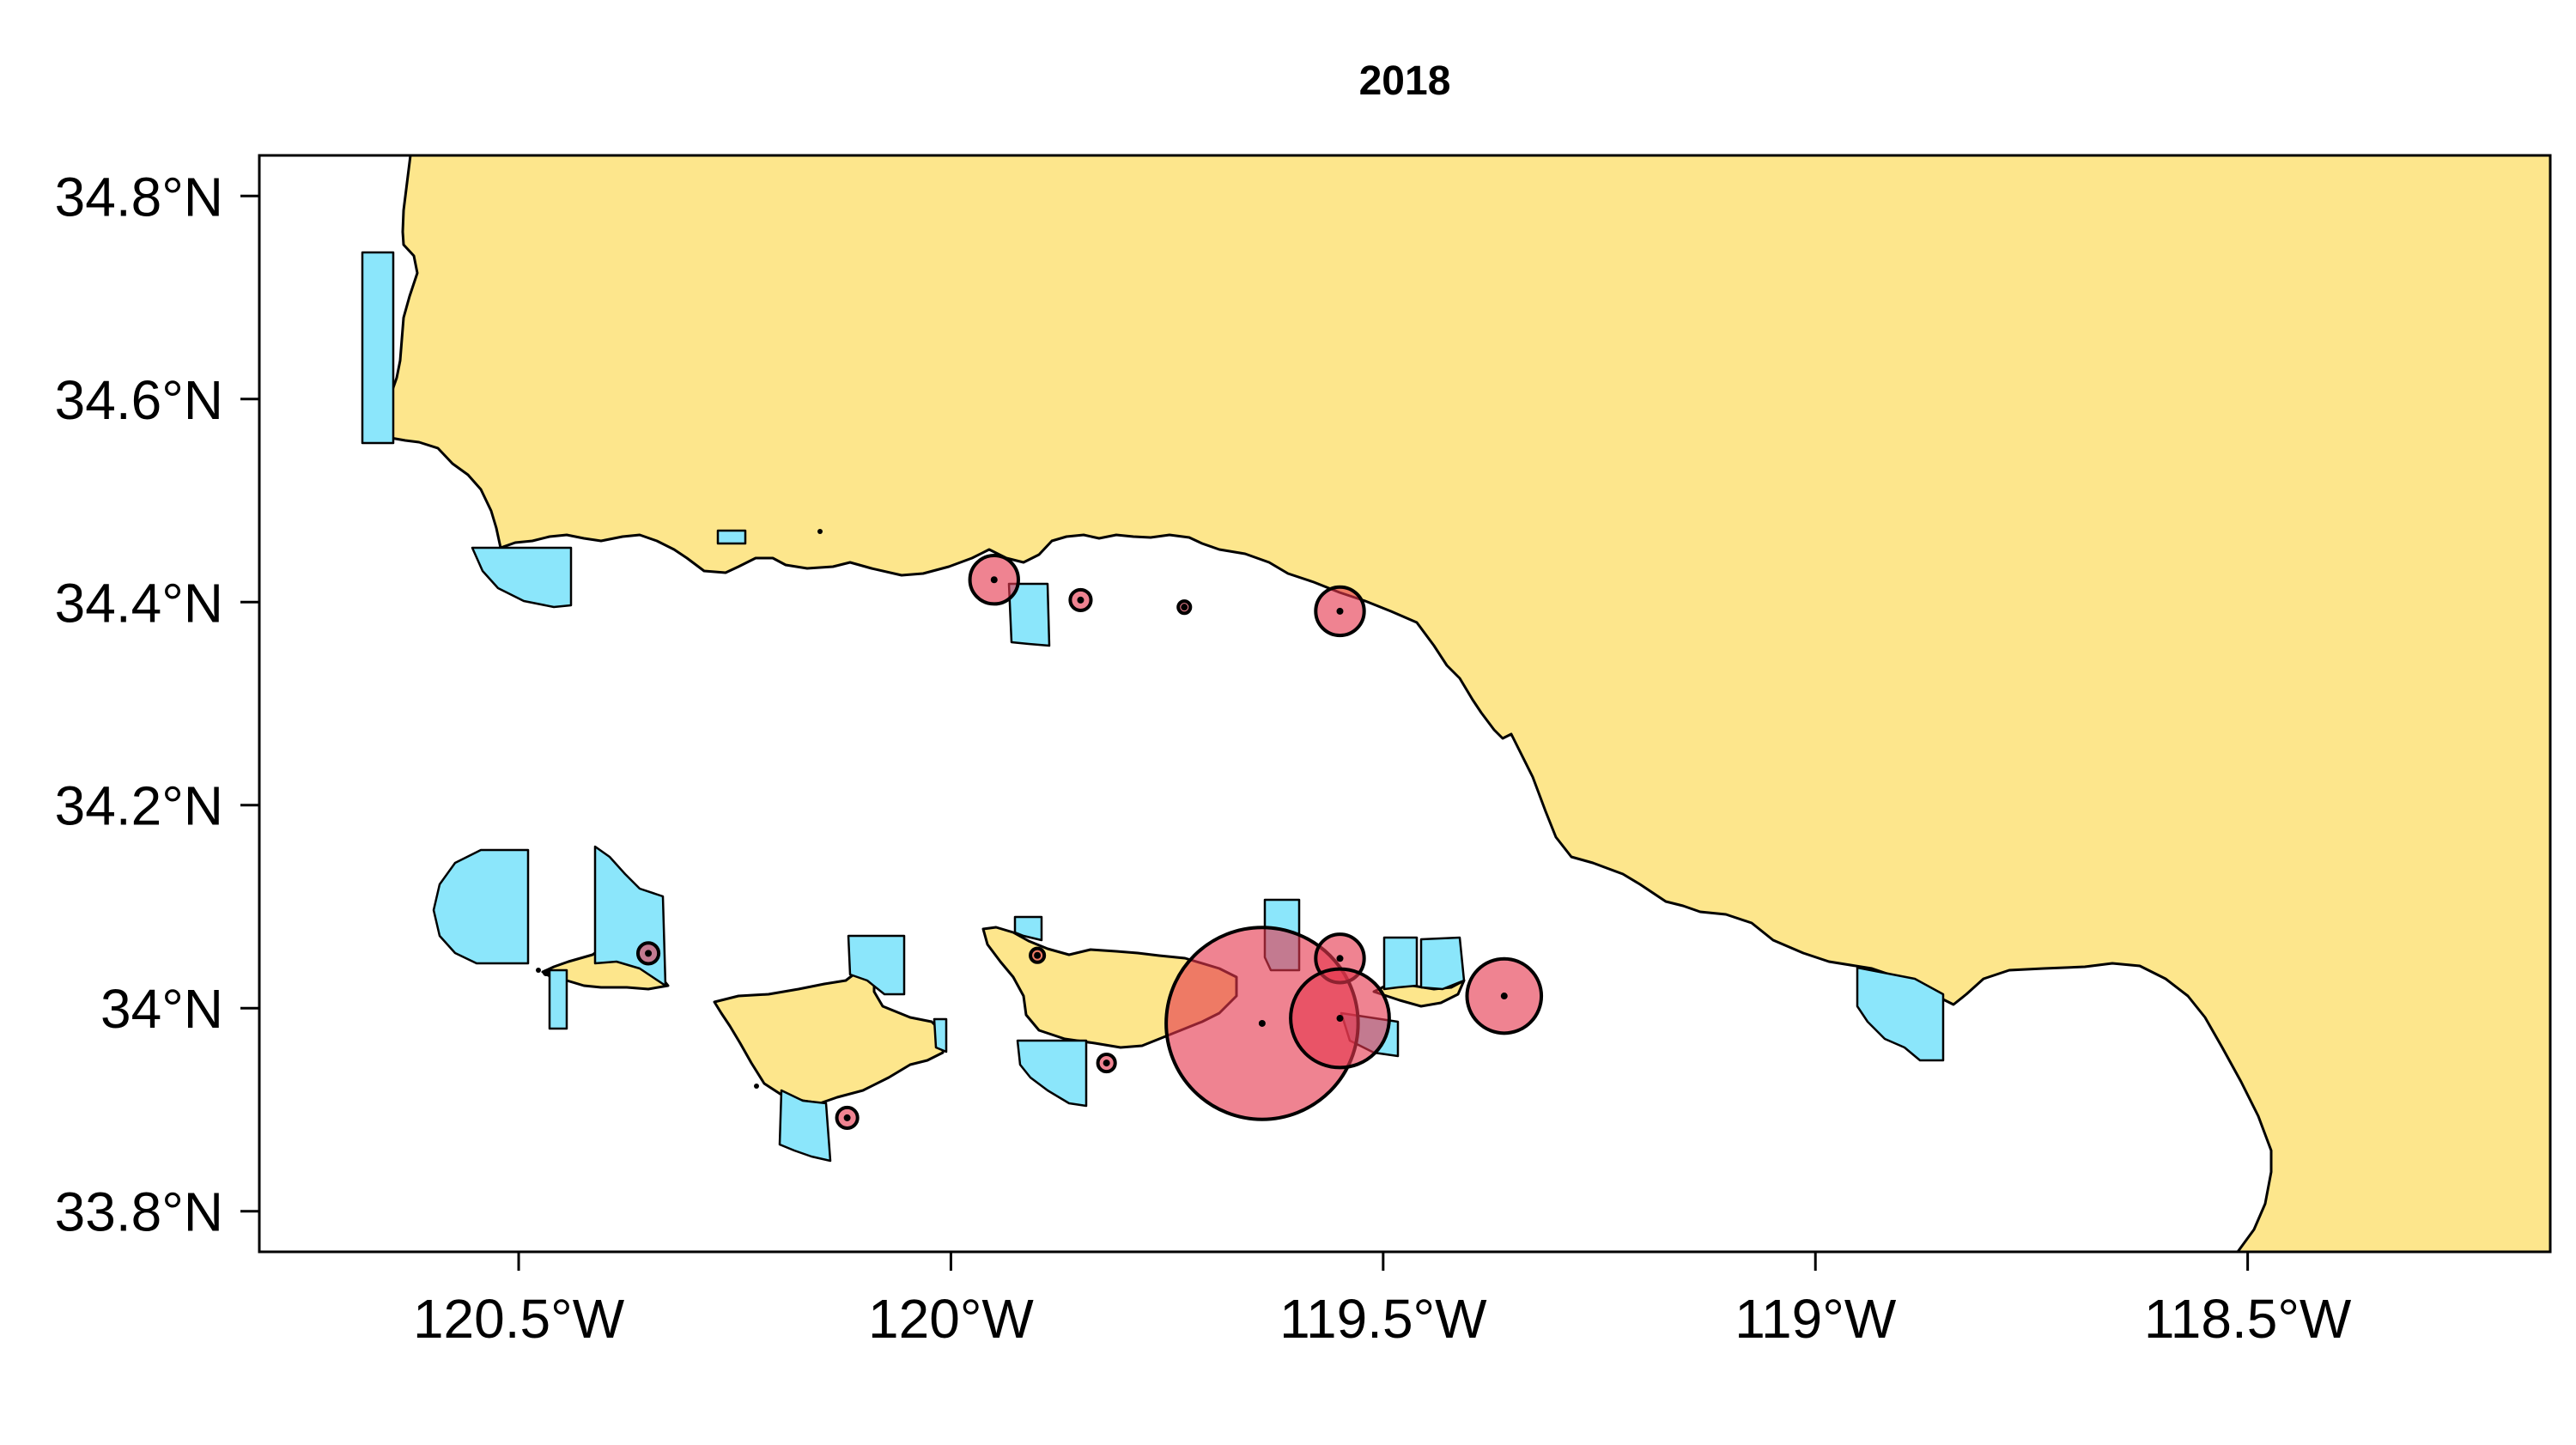  Describe the element at coordinates (1405, 81) in the screenshot. I see `map-title: 2018` at that location.